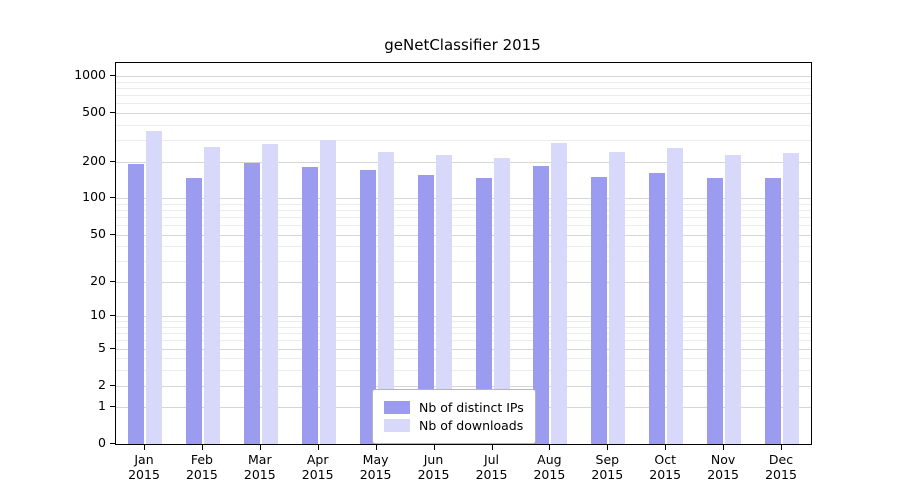 The width and height of the screenshot is (900, 500). What do you see at coordinates (102, 384) in the screenshot?
I see `y-tick-label-2: 2` at bounding box center [102, 384].